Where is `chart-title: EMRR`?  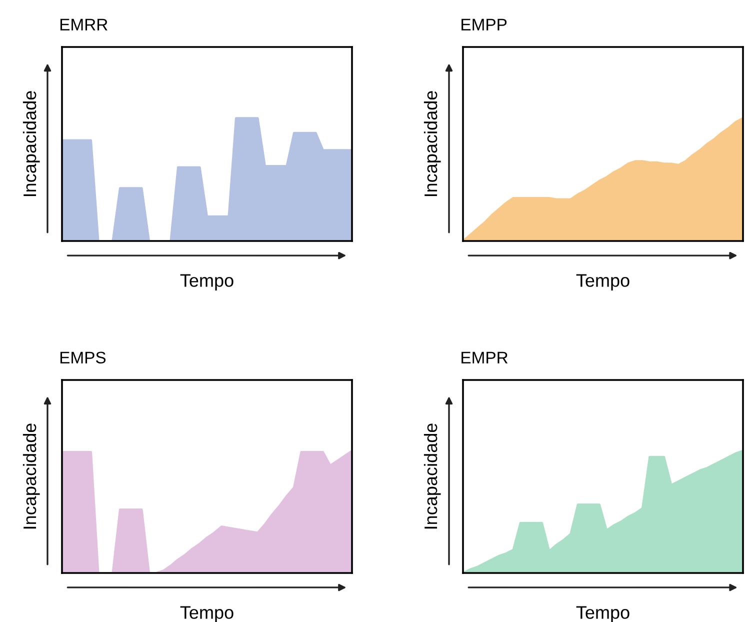 chart-title: EMRR is located at coordinates (84, 24).